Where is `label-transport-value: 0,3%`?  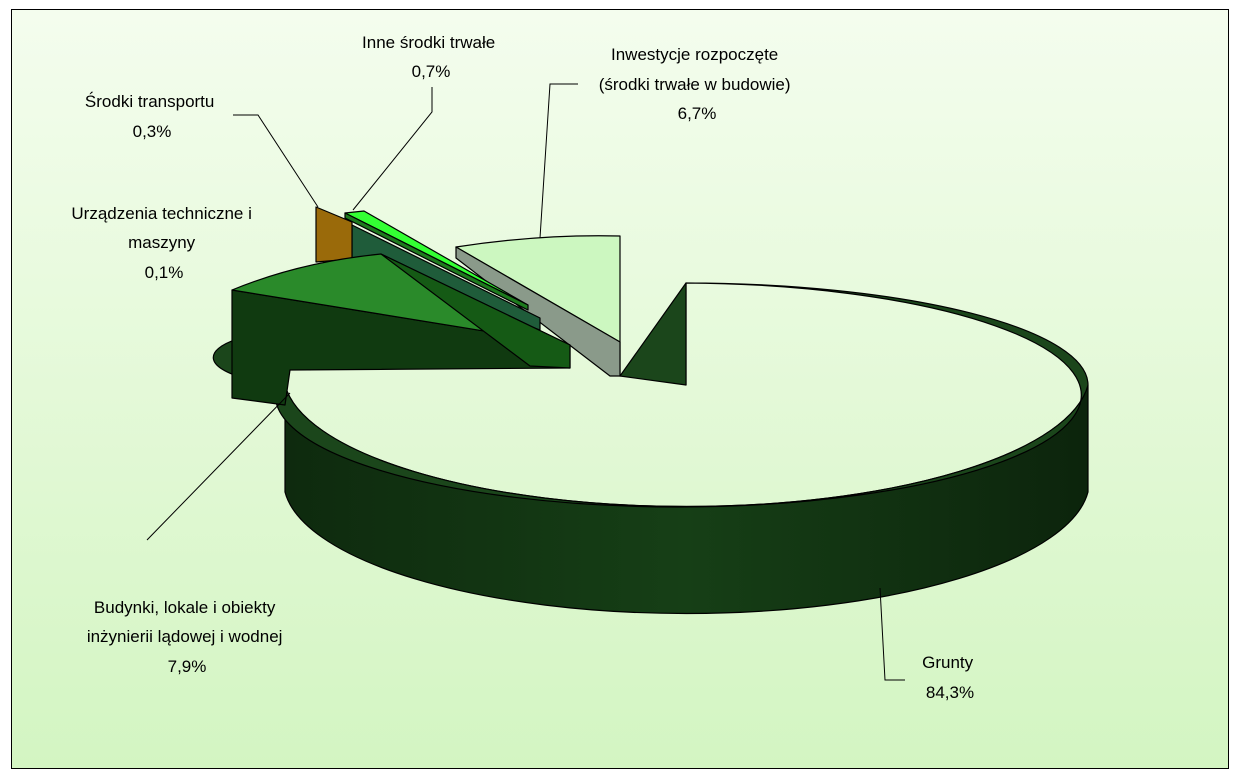 label-transport-value: 0,3% is located at coordinates (152, 131).